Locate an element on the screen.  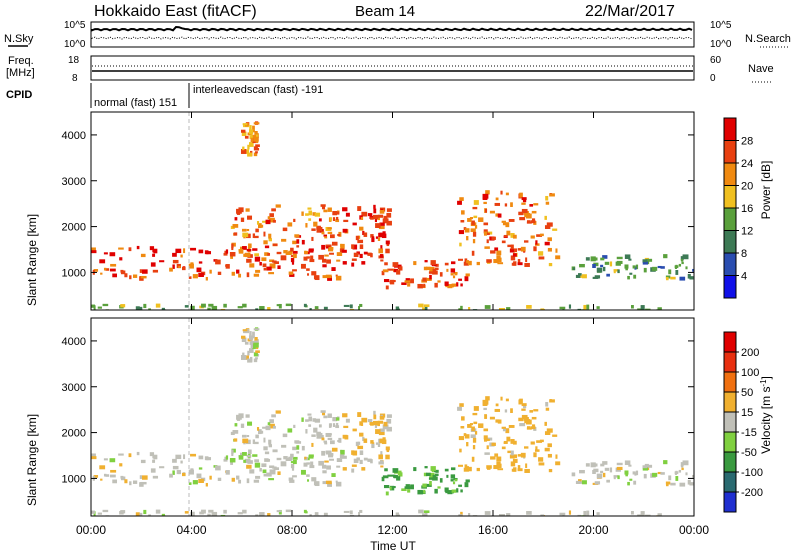
power-colorbar-tick: 12 is located at coordinates (747, 232).